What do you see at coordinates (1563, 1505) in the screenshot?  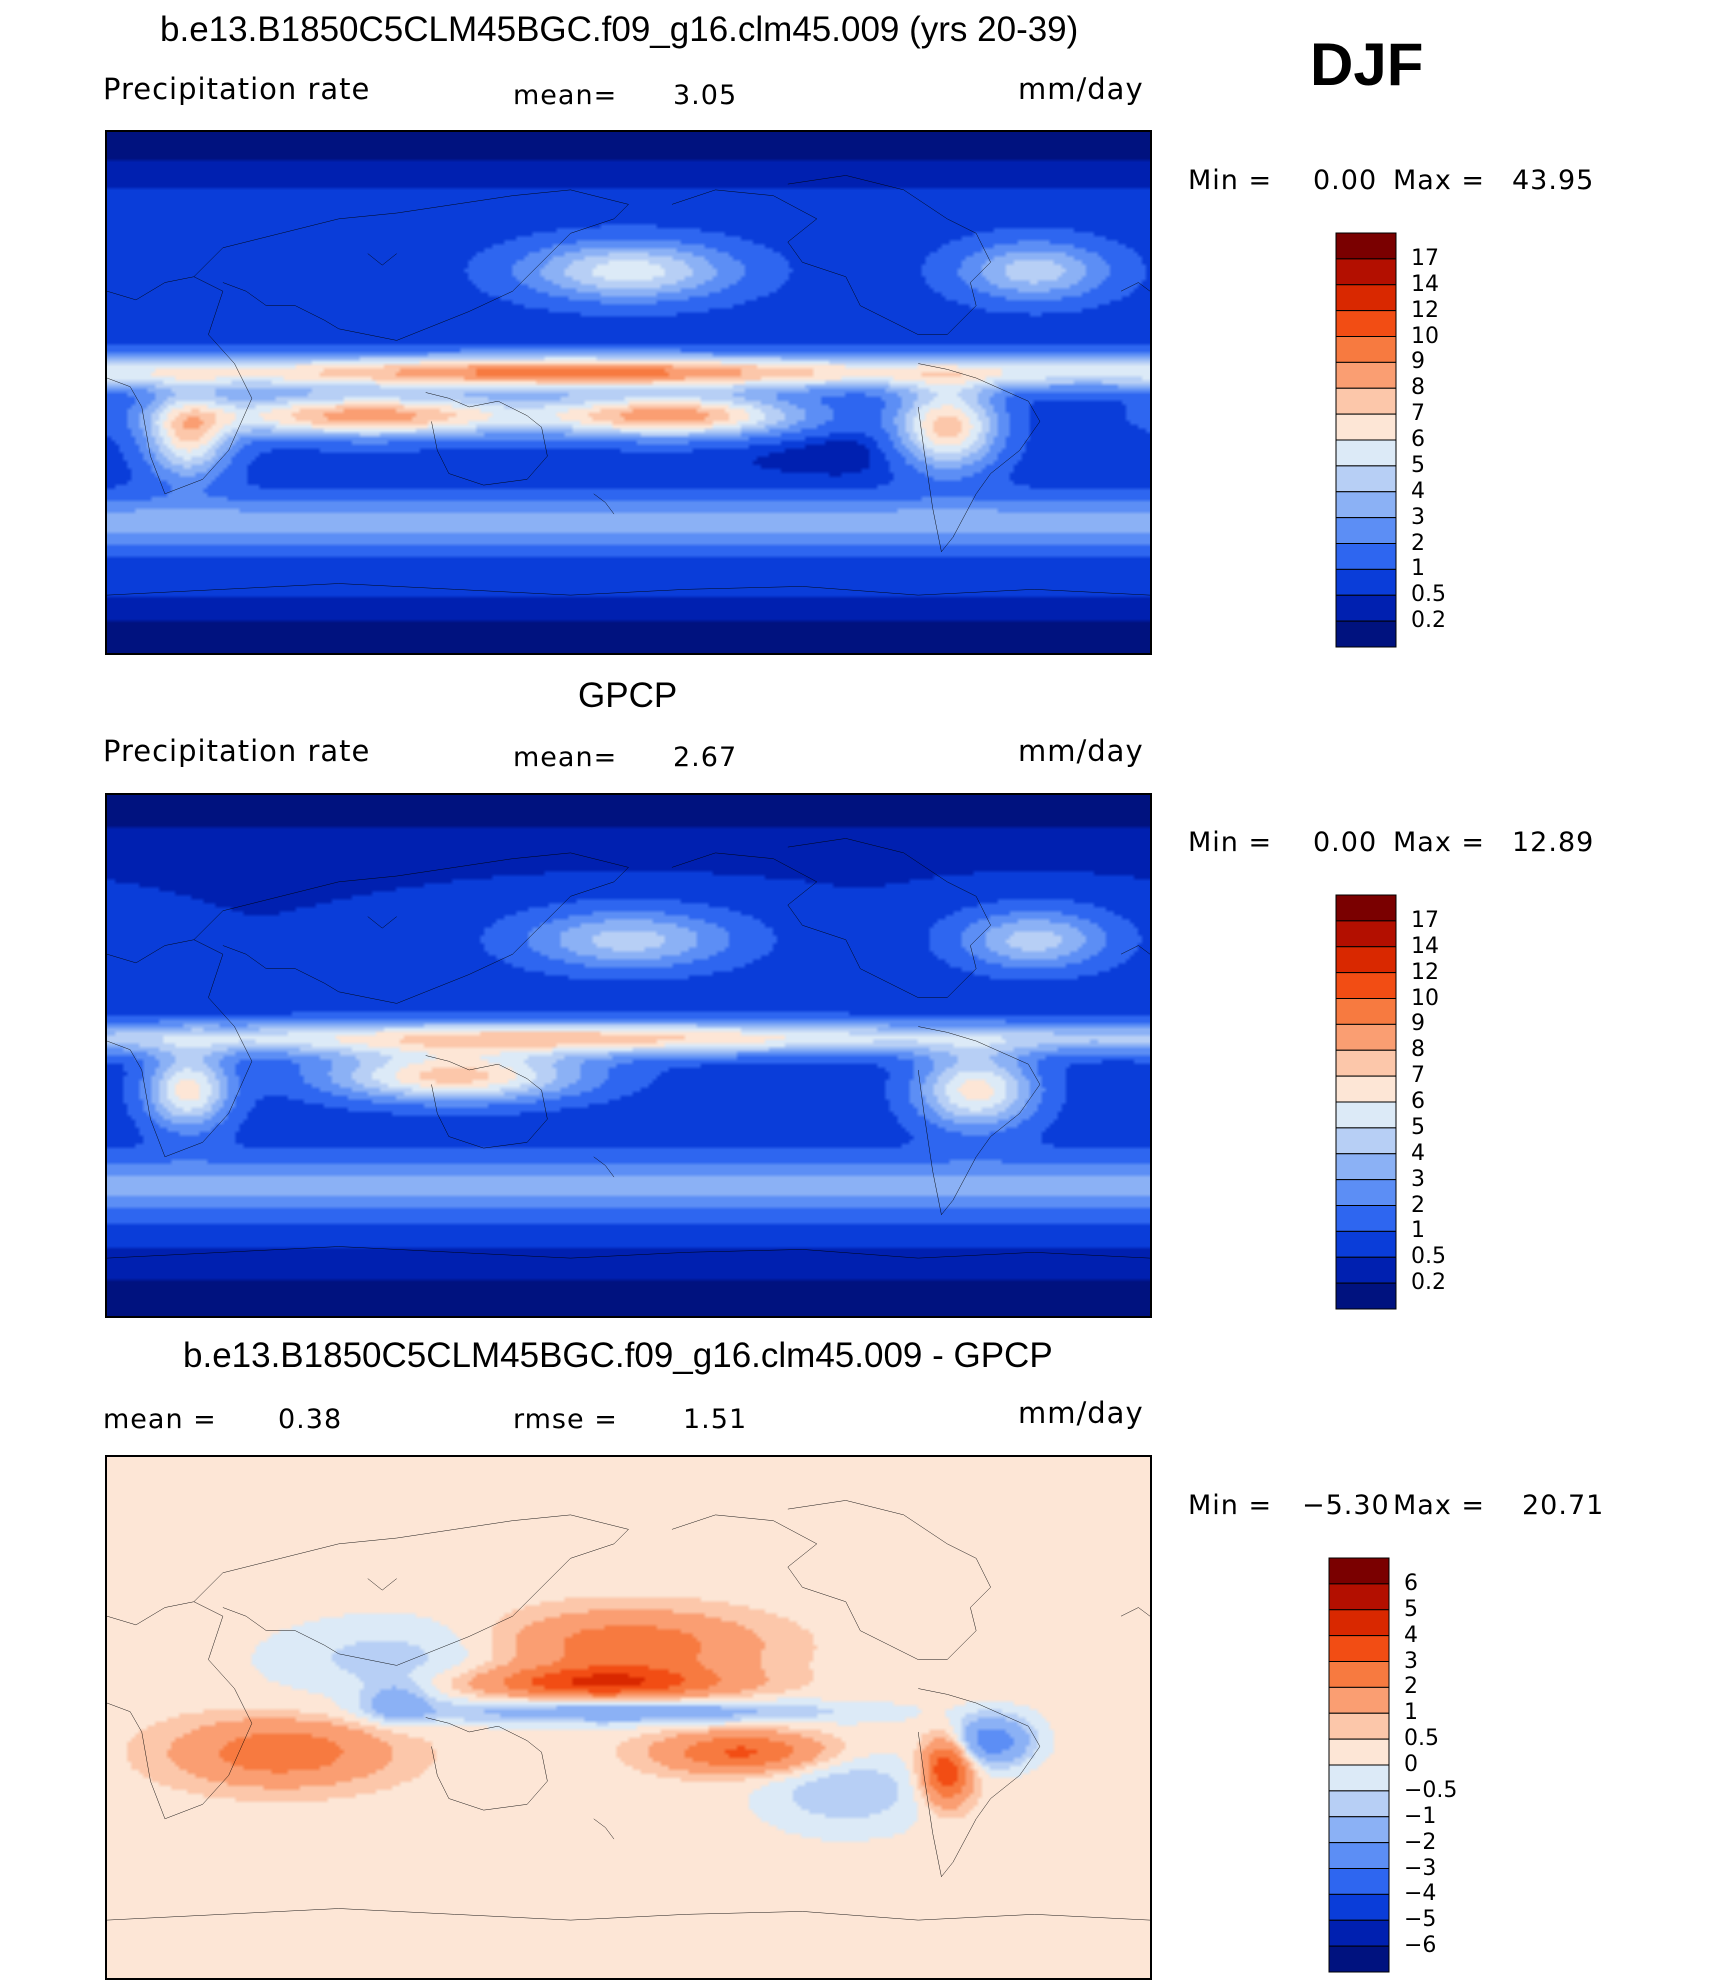 I see `panel3-max-value: 20.71` at bounding box center [1563, 1505].